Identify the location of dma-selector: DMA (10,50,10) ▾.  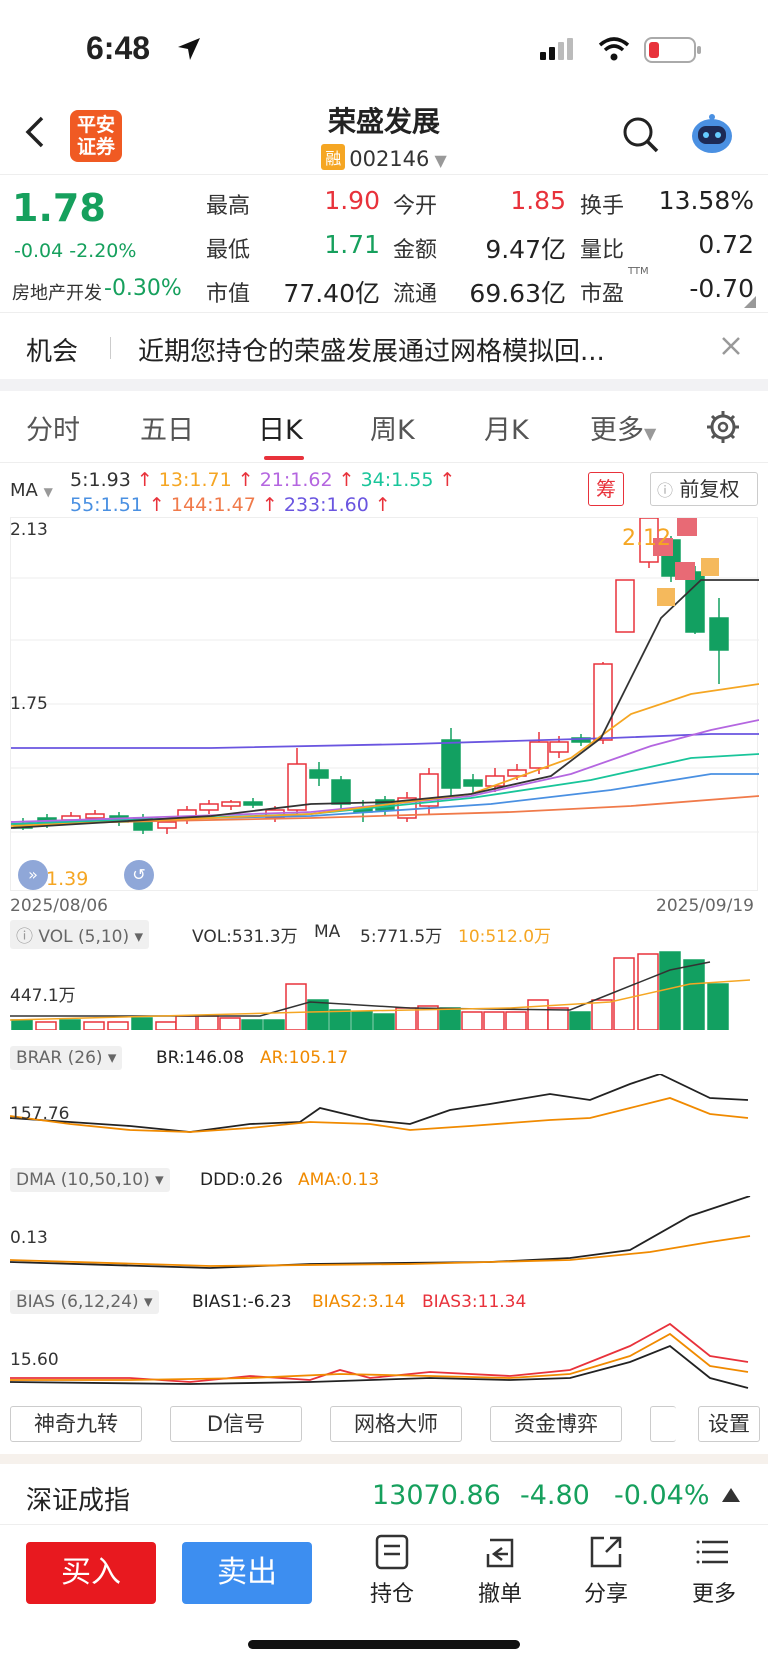
(90, 1180).